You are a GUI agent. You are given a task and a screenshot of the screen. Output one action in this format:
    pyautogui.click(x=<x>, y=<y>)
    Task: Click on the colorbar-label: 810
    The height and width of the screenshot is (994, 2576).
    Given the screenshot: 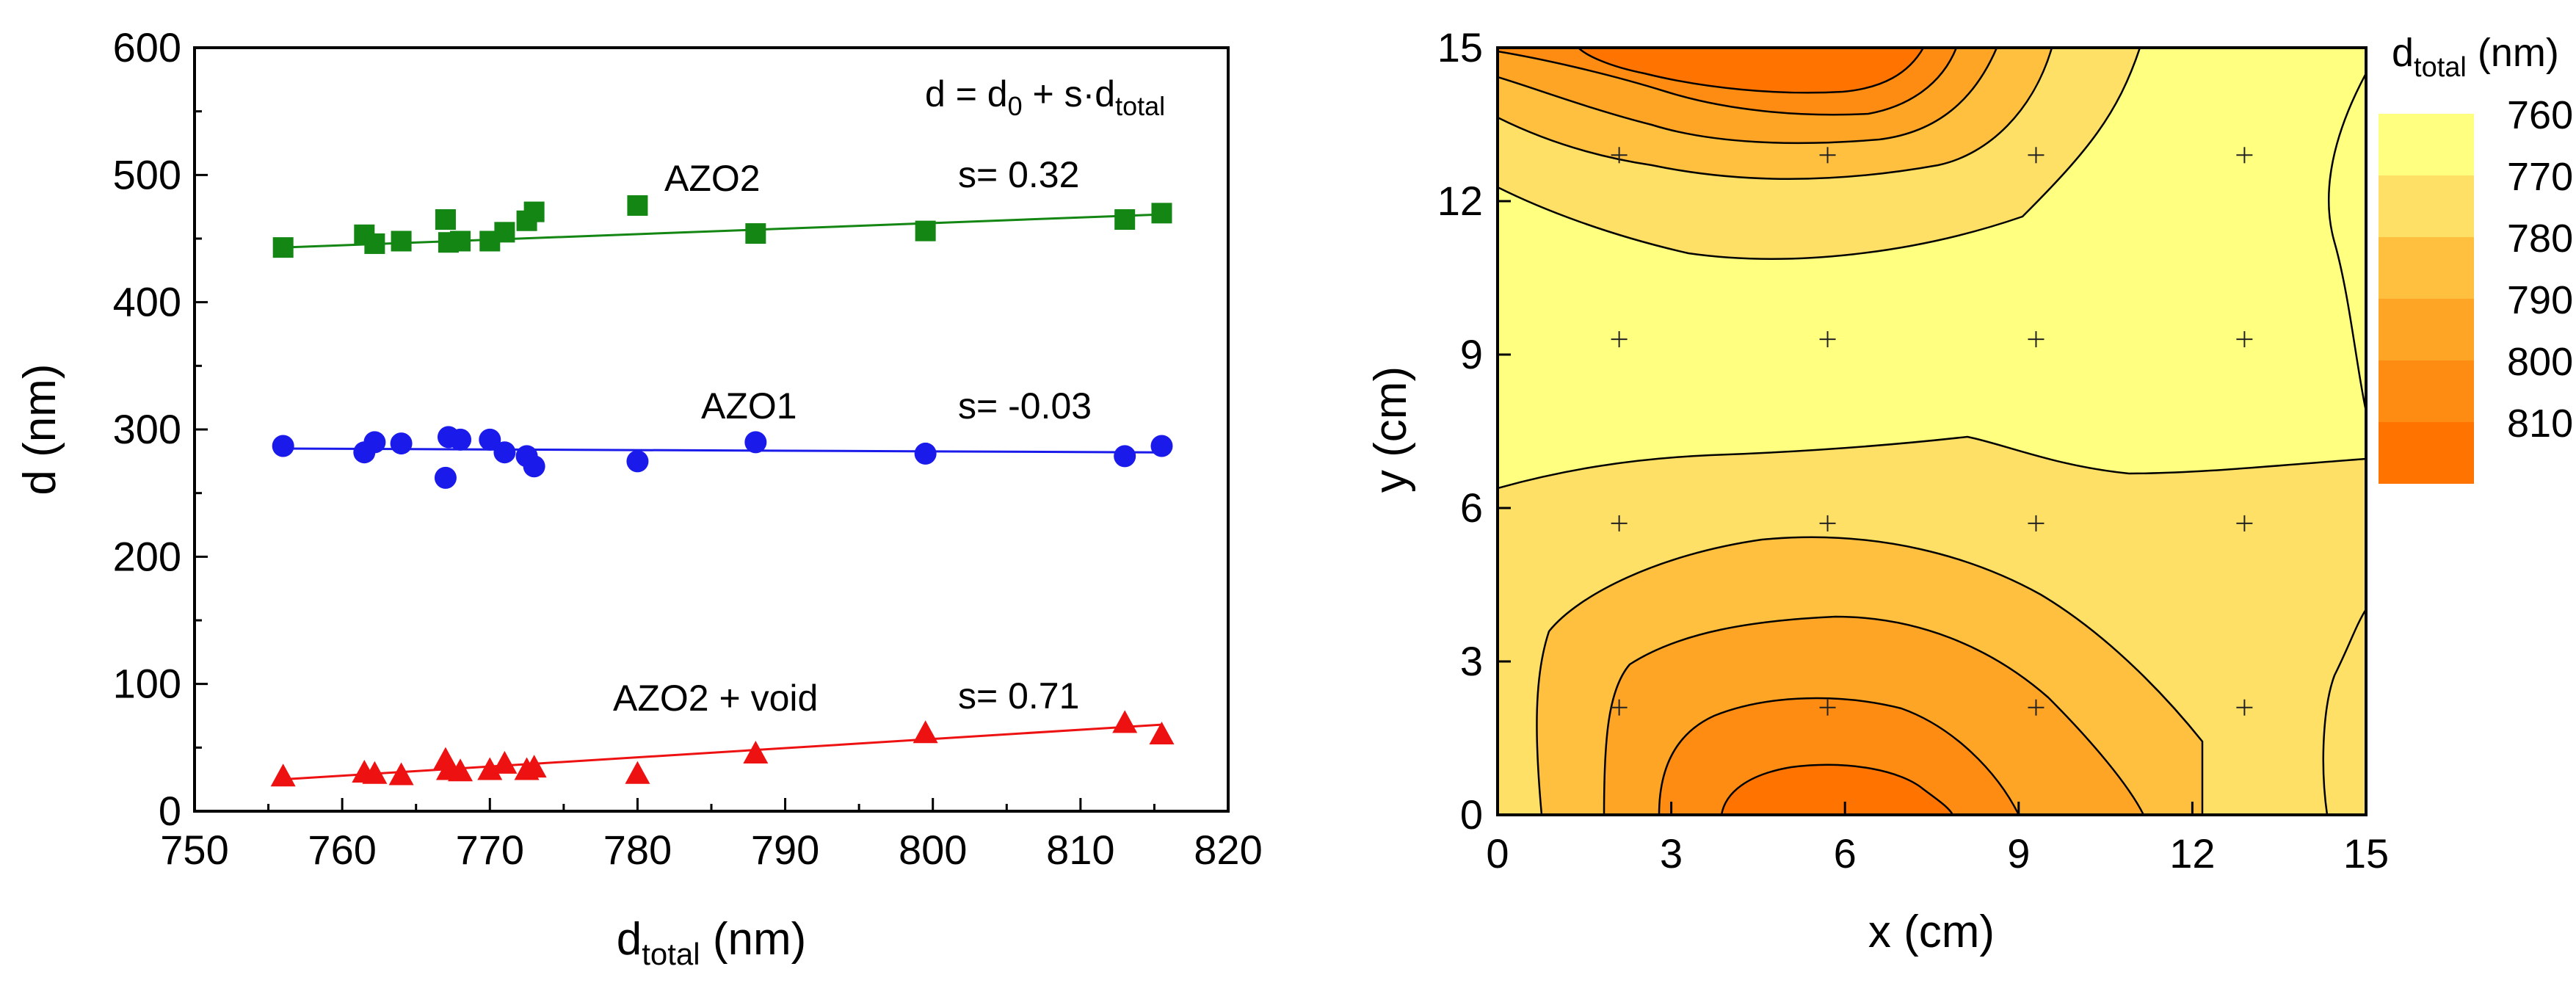 What is the action you would take?
    pyautogui.click(x=2540, y=424)
    